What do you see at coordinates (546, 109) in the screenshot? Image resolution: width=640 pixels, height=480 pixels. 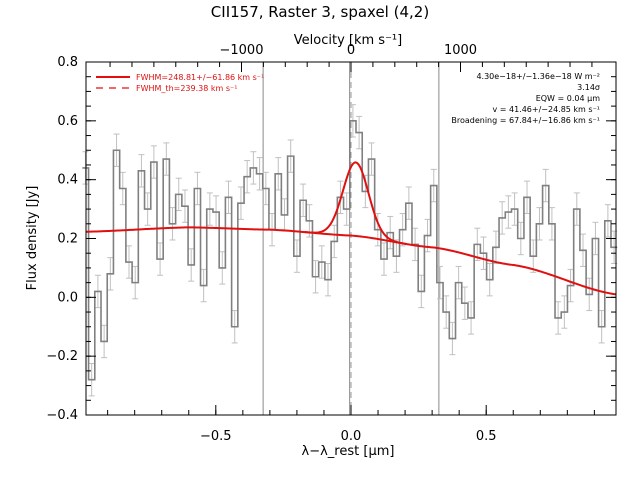 I see `annotation-velocity: v = 41.46+/−24.85 km s⁻¹` at bounding box center [546, 109].